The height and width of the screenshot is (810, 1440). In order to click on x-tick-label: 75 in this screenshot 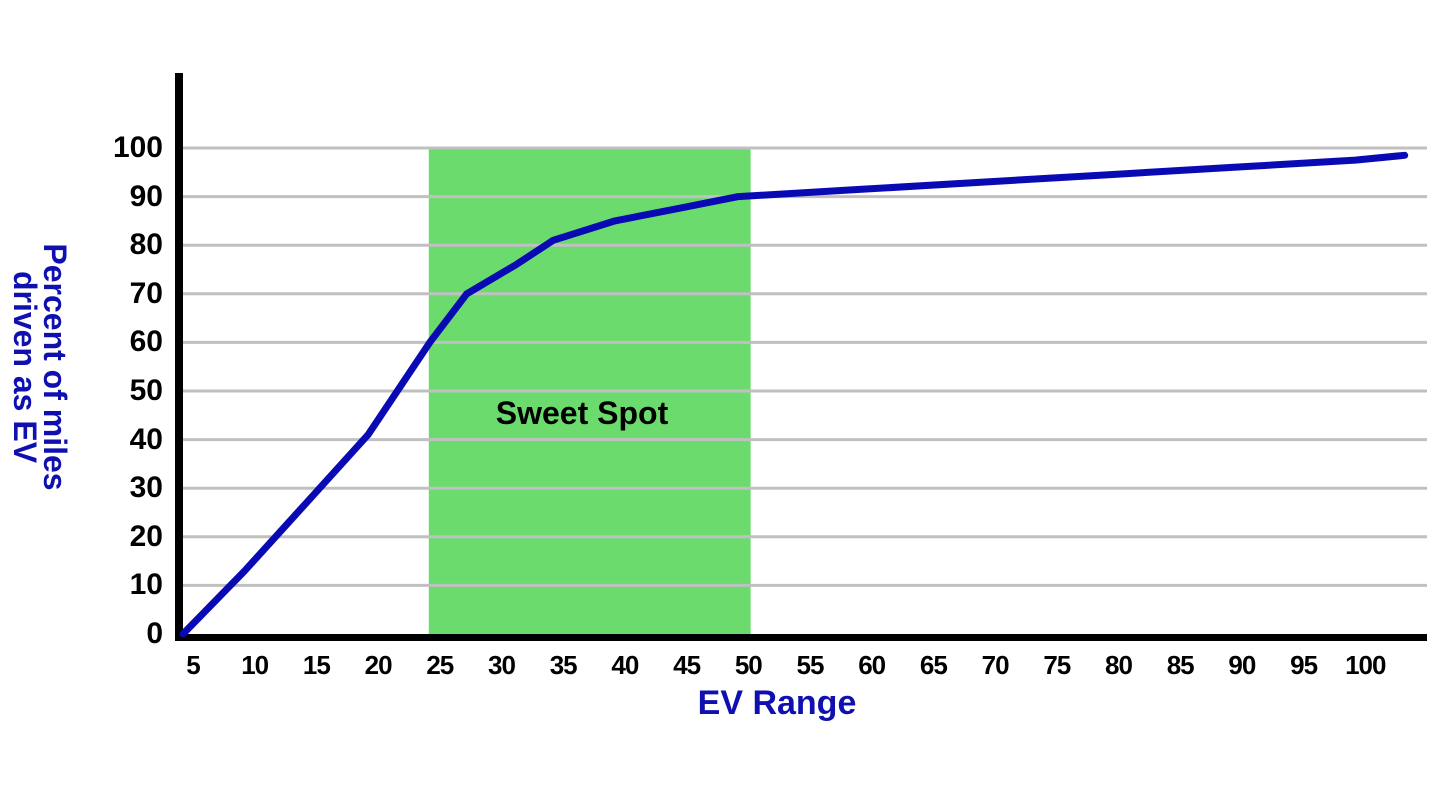, I will do `click(1057, 665)`.